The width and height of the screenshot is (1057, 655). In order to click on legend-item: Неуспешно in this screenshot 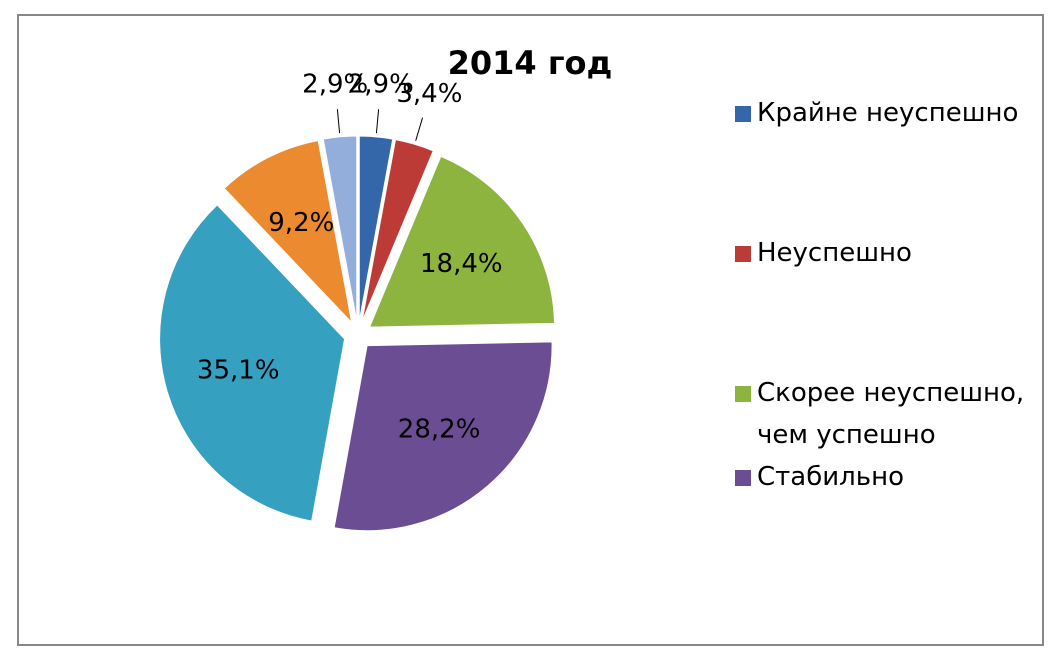, I will do `click(885, 253)`.